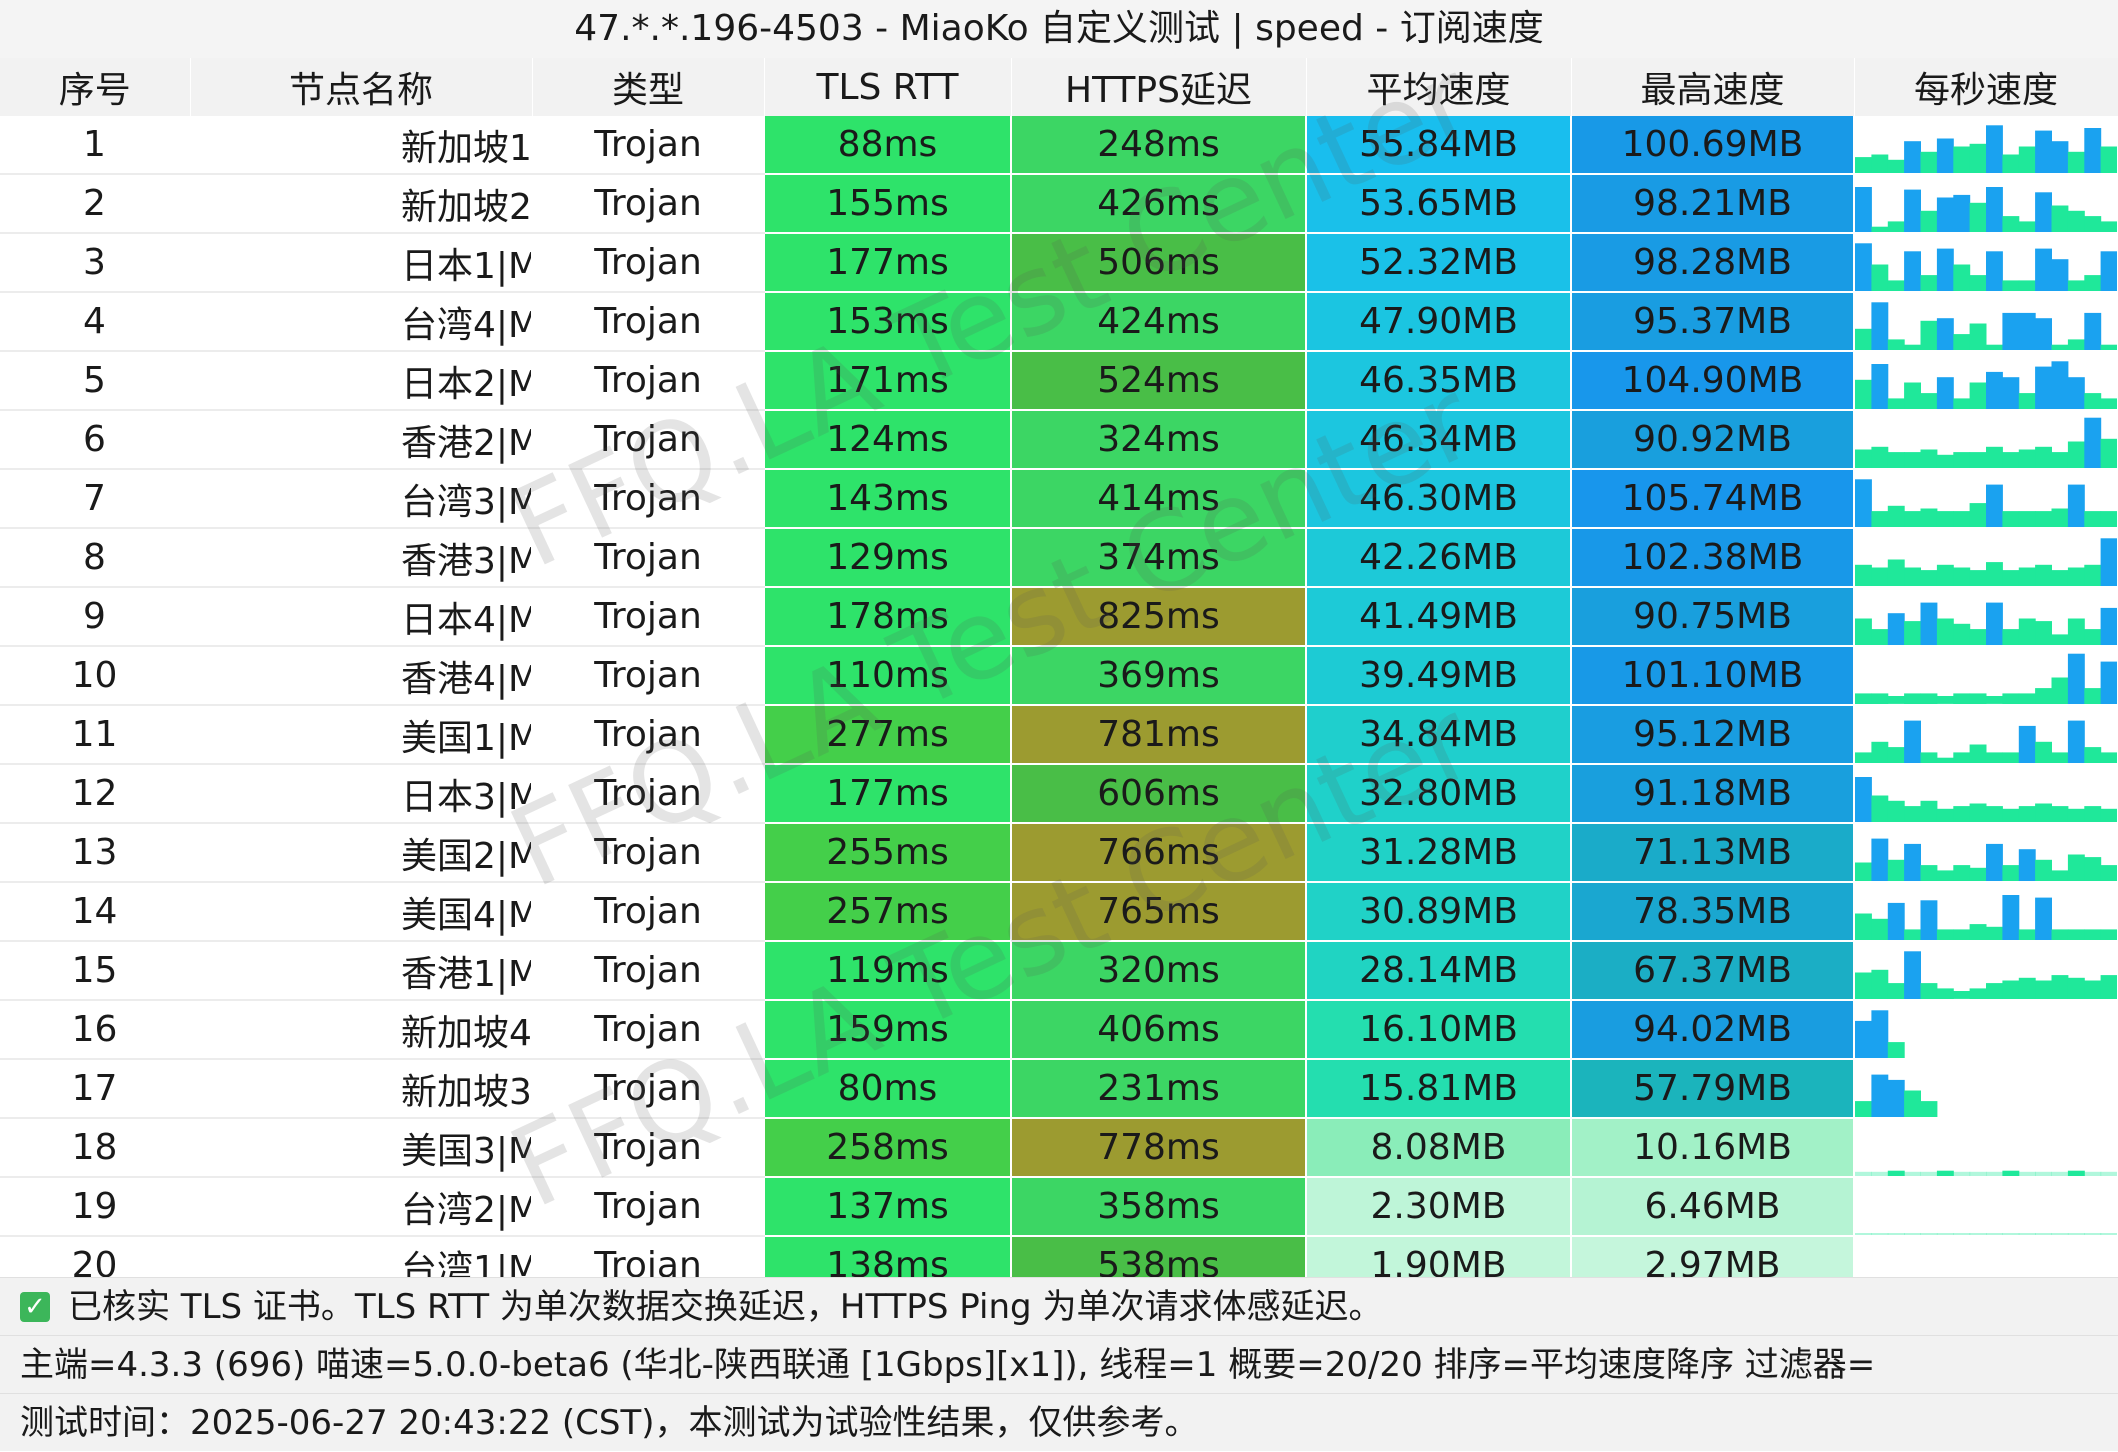  I want to click on row-tls-rtt: 119ms, so click(888, 971).